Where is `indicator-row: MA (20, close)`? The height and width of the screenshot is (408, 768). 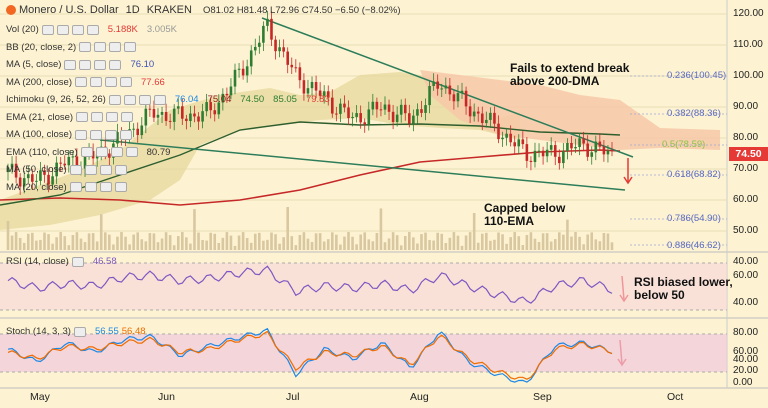 indicator-row: MA (20, close) is located at coordinates (66, 187).